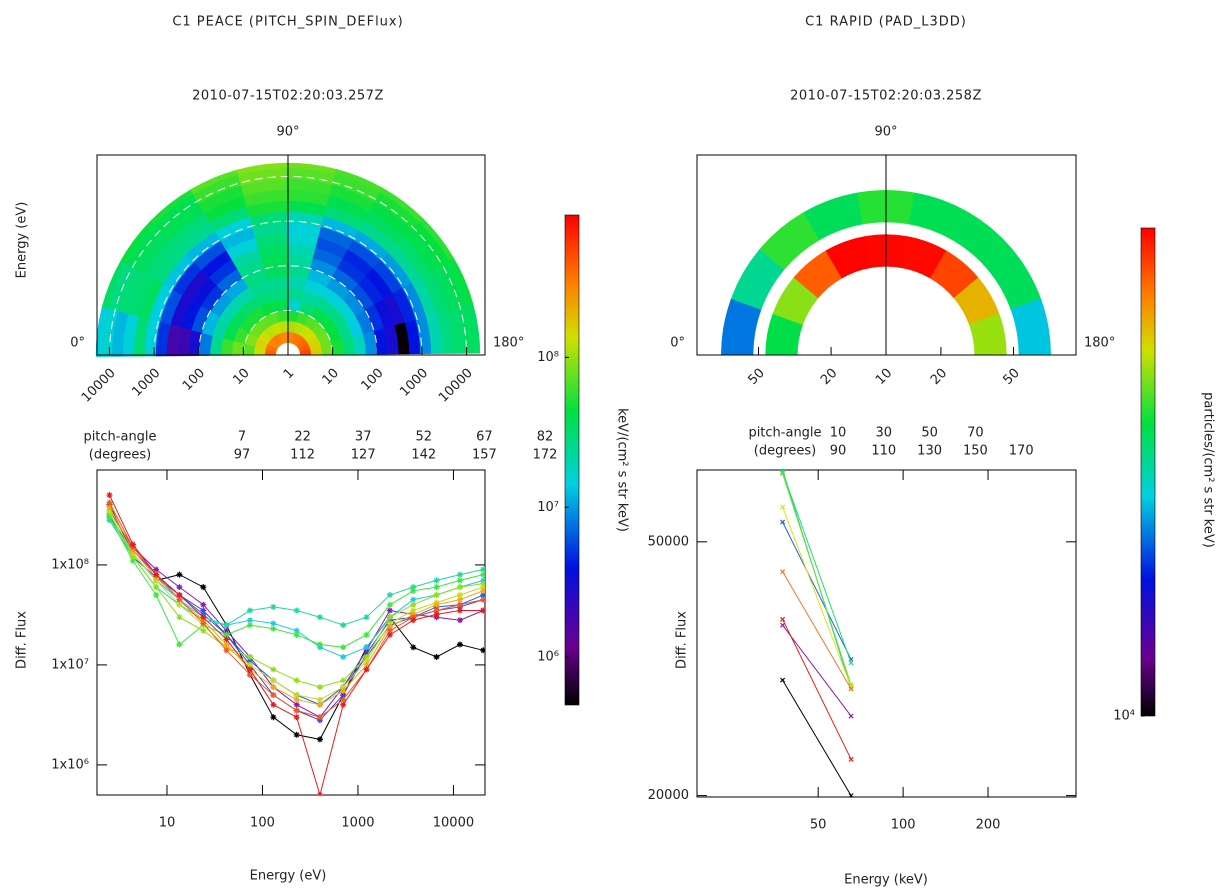 The height and width of the screenshot is (890, 1220). What do you see at coordinates (886, 22) in the screenshot?
I see `chart-title: C1 RAPID (PAD_L3DD)` at bounding box center [886, 22].